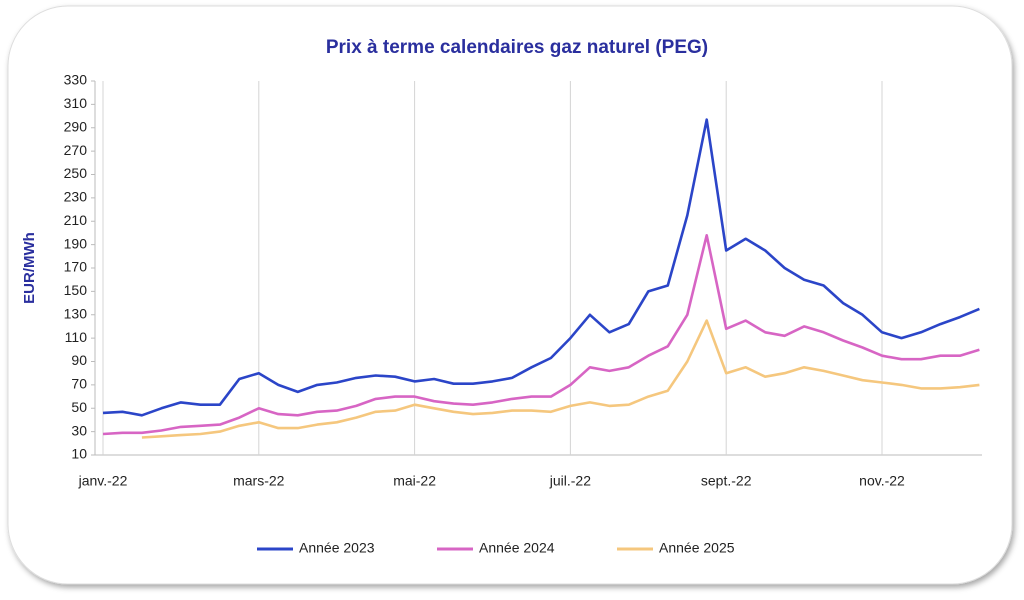  I want to click on y-tick-label: 150, so click(76, 290).